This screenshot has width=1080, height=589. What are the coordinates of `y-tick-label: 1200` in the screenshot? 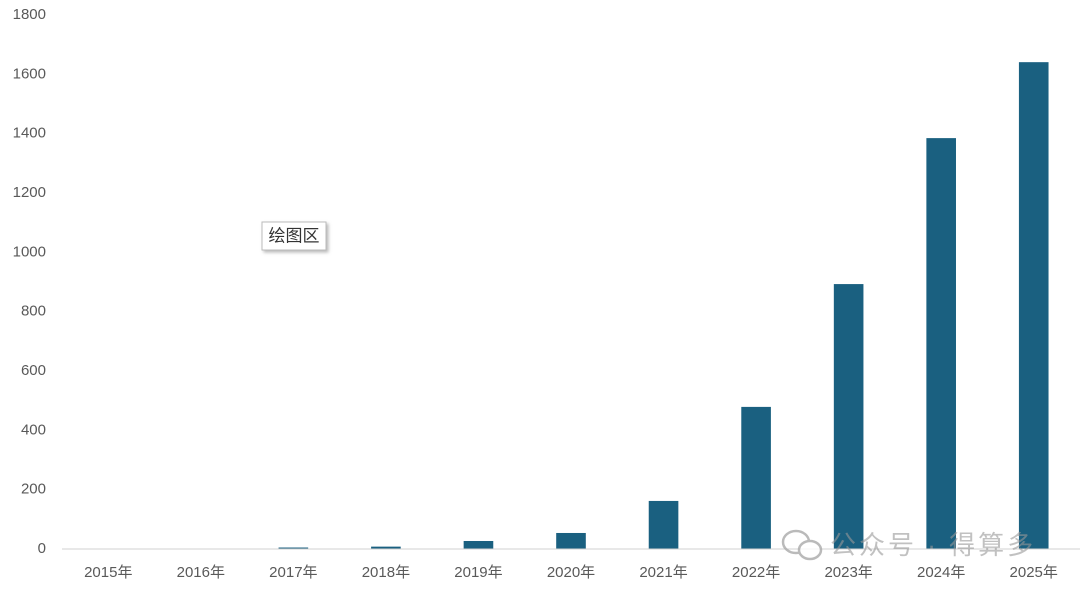 It's located at (29, 192).